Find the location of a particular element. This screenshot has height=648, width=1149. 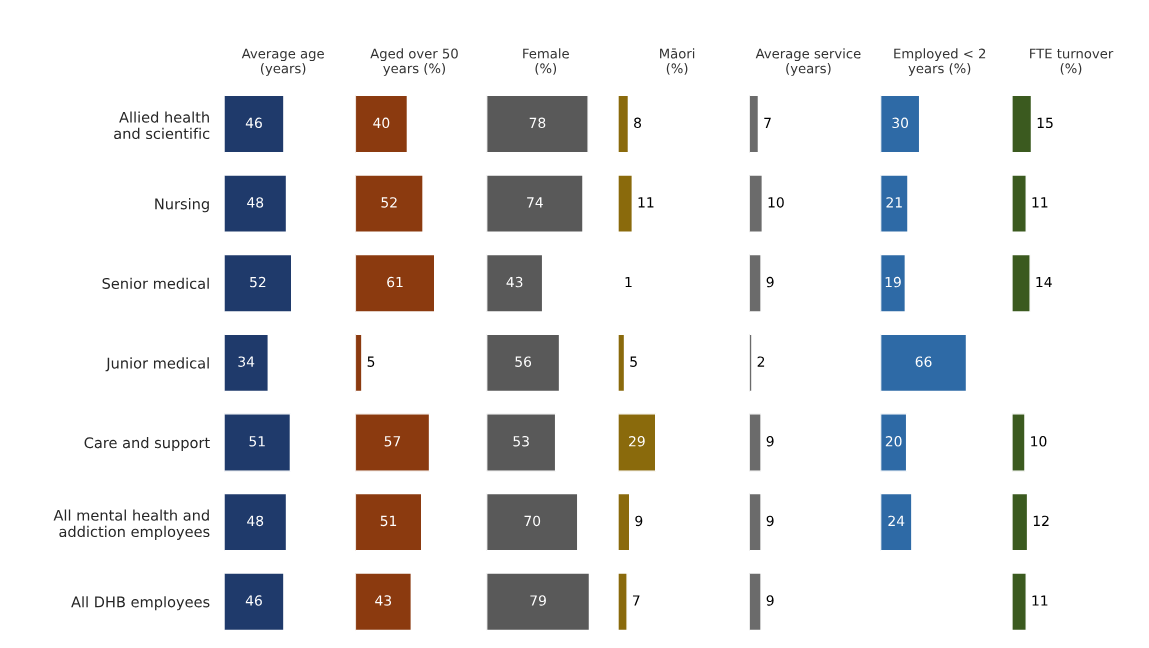

data-label: 21 is located at coordinates (894, 202).